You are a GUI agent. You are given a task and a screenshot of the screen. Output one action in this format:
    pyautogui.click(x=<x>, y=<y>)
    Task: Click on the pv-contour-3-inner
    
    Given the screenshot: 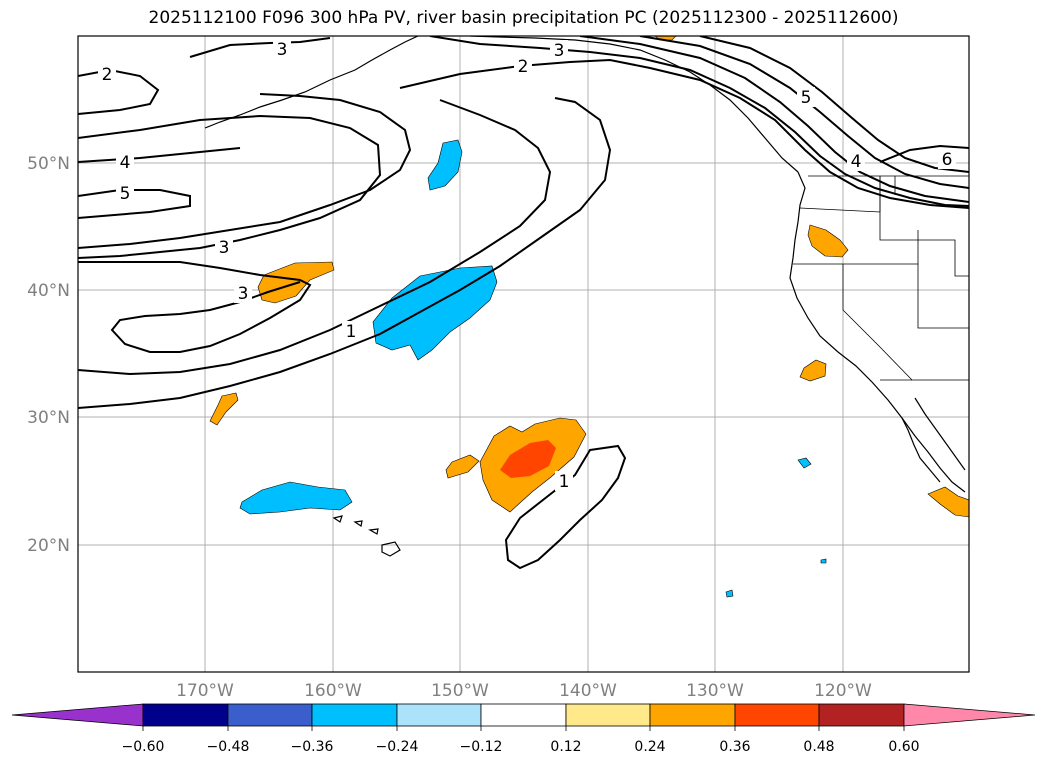 What is the action you would take?
    pyautogui.click(x=195, y=307)
    